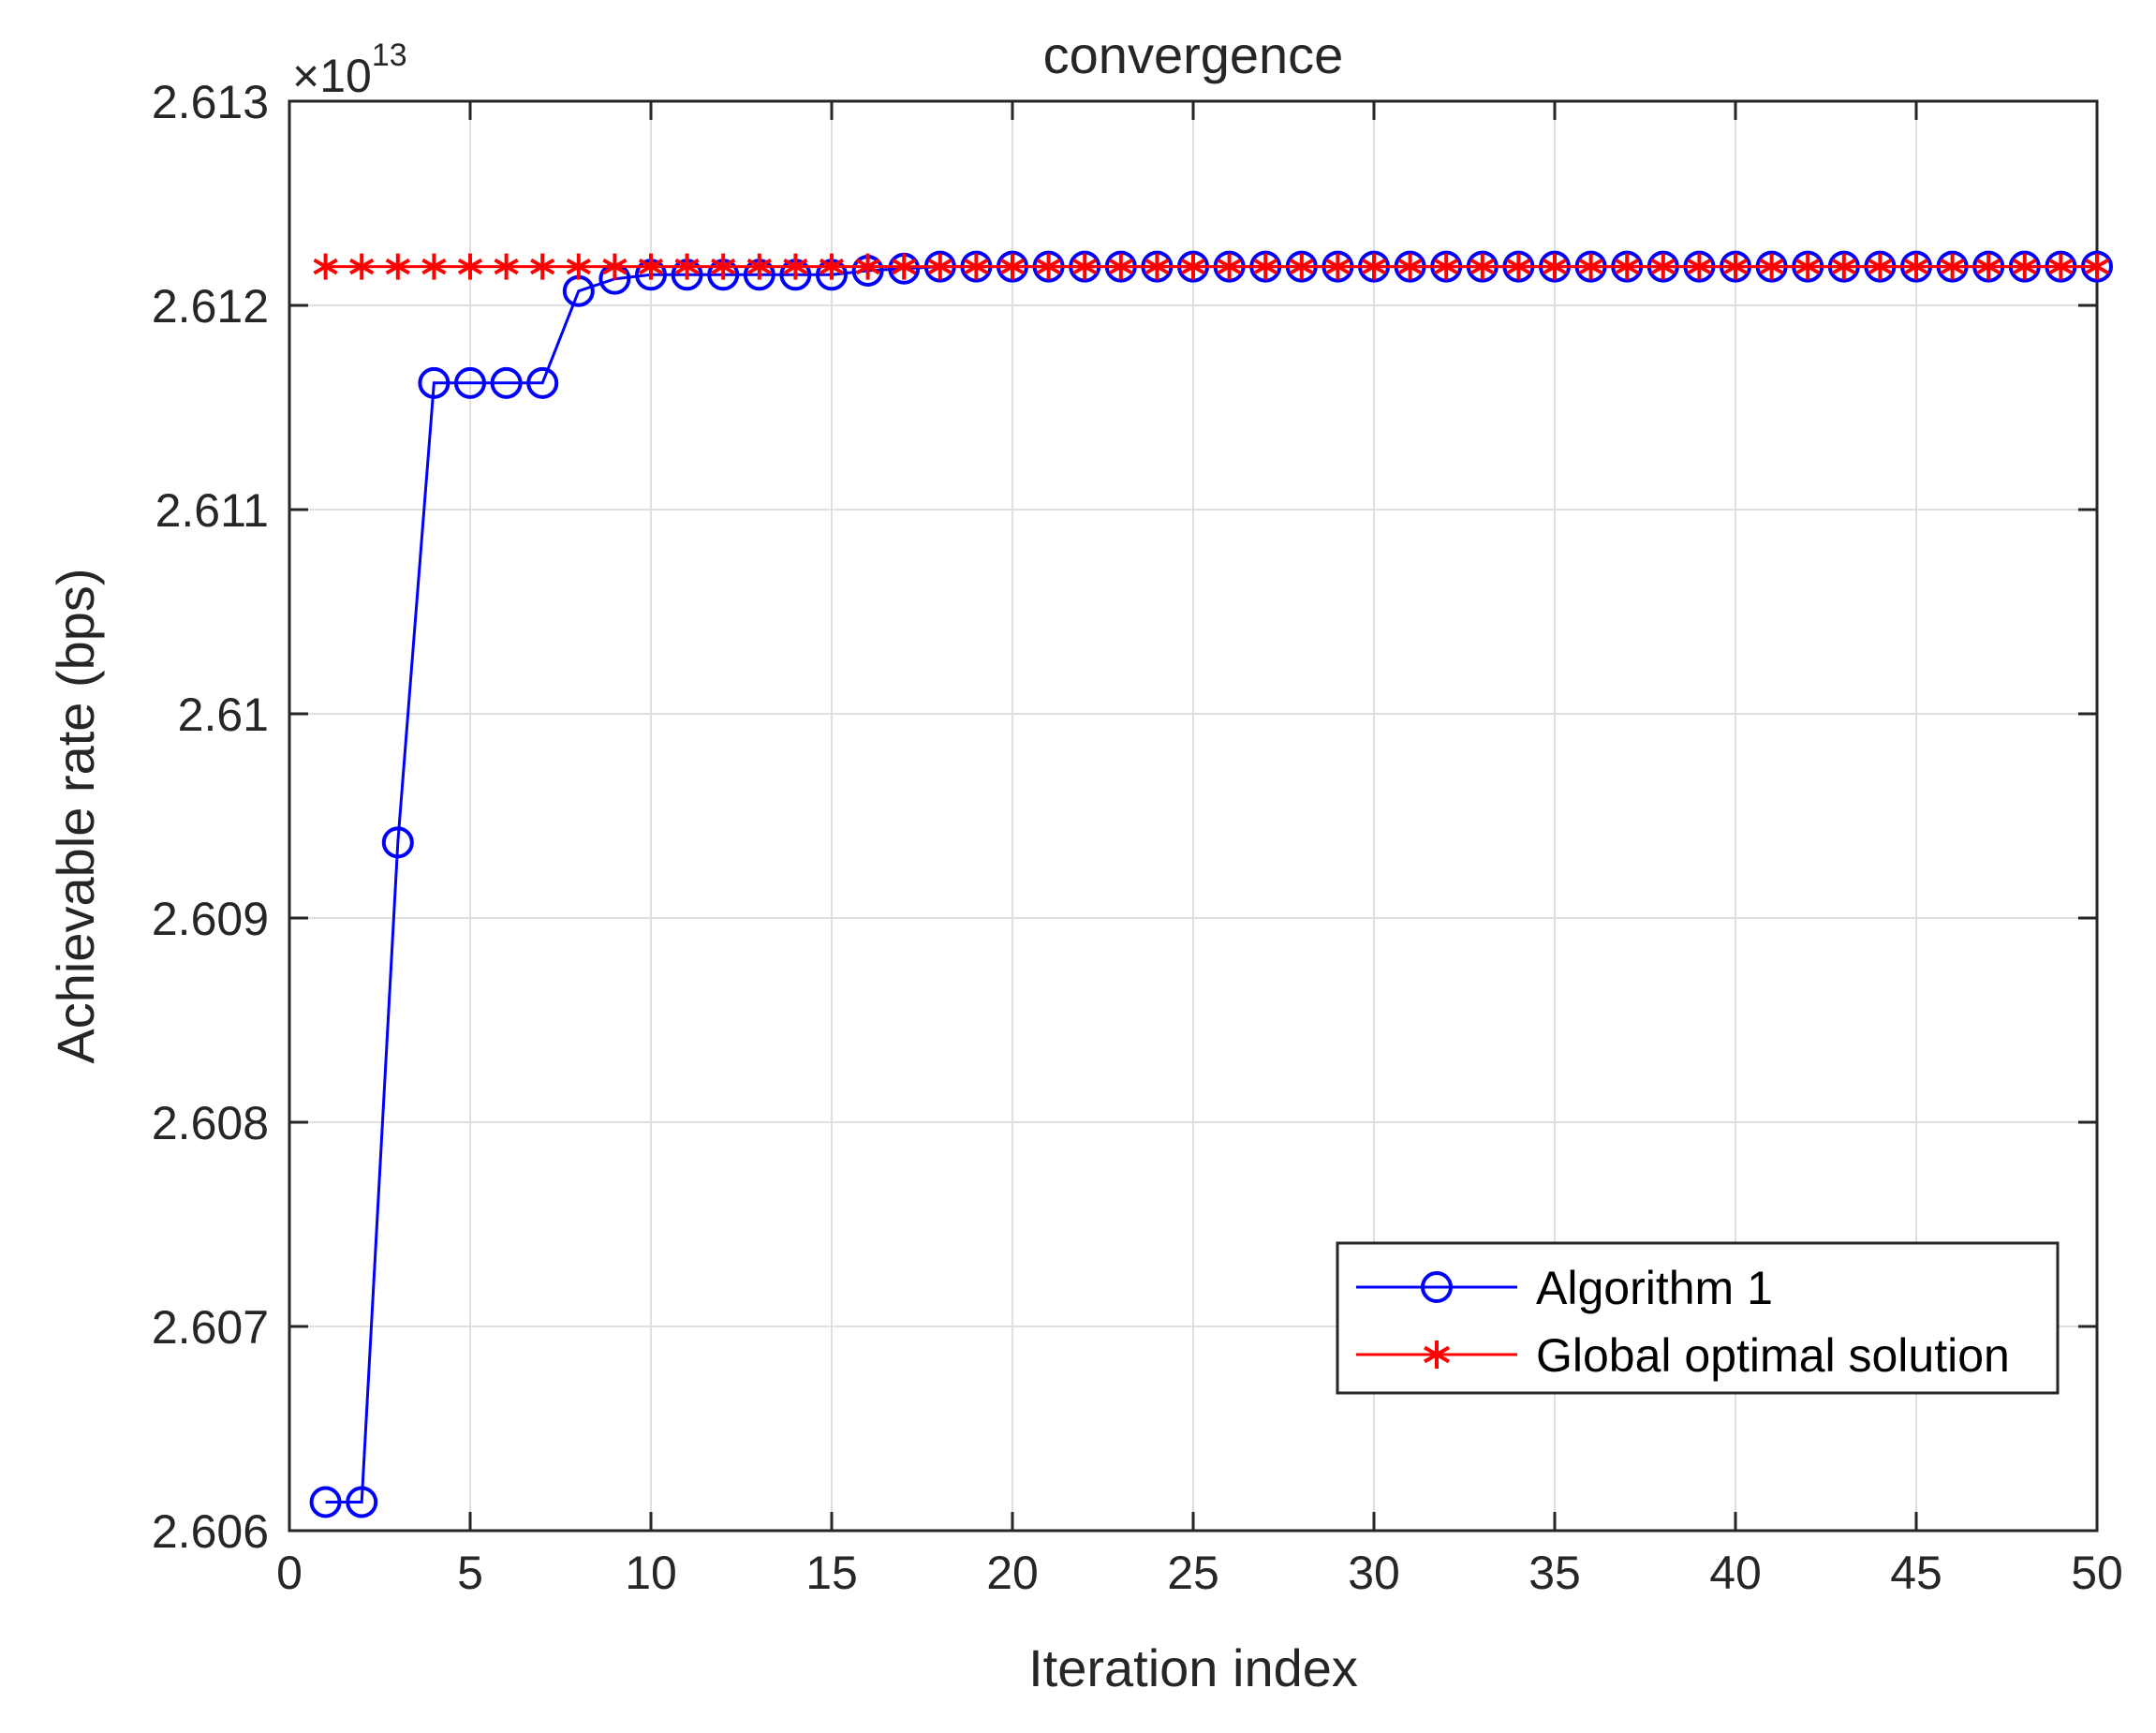 This screenshot has width=2156, height=1733. I want to click on x-tick-label: 20, so click(1012, 1573).